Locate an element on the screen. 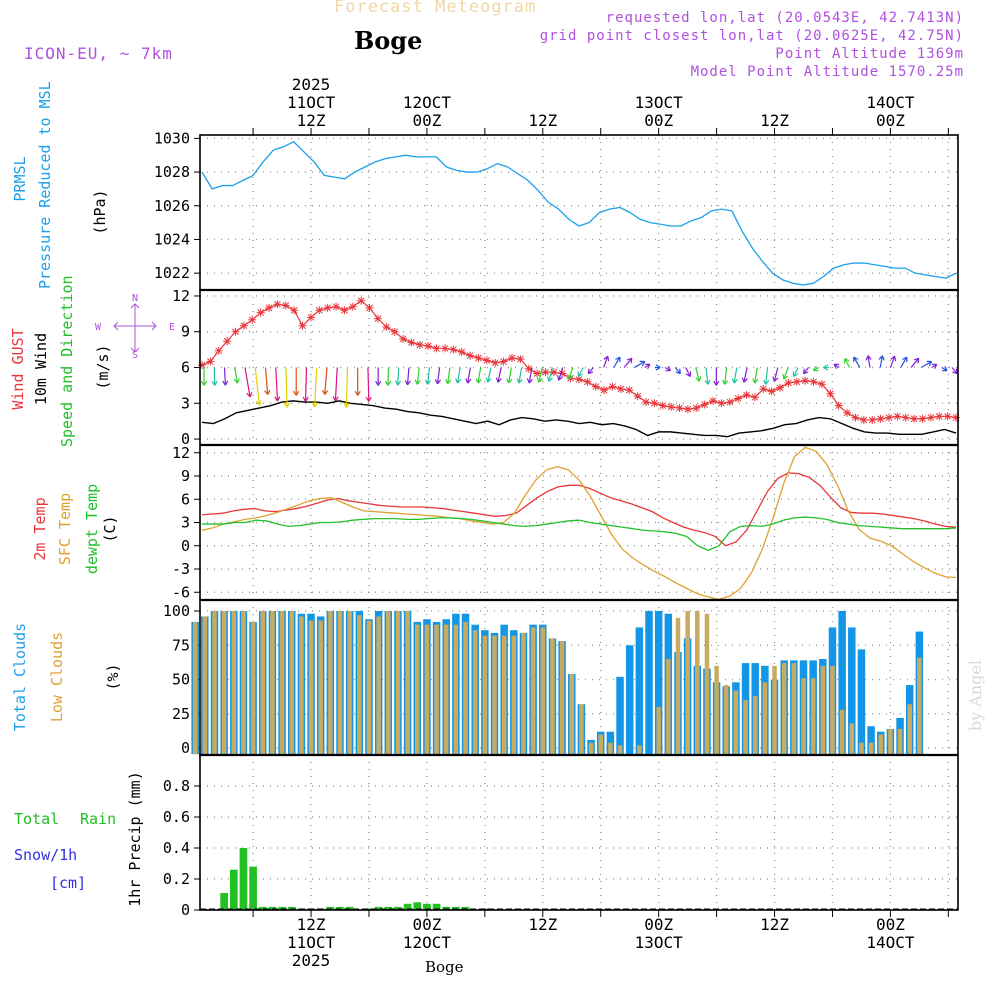  time-label-bottom: 2025 is located at coordinates (311, 960).